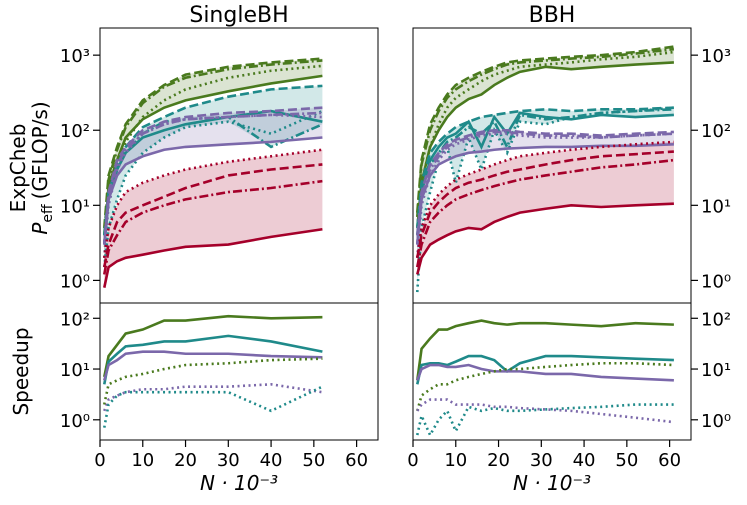 Image resolution: width=747 pixels, height=505 pixels. Describe the element at coordinates (21, 371) in the screenshot. I see `y-axis-label: Speedup` at that location.